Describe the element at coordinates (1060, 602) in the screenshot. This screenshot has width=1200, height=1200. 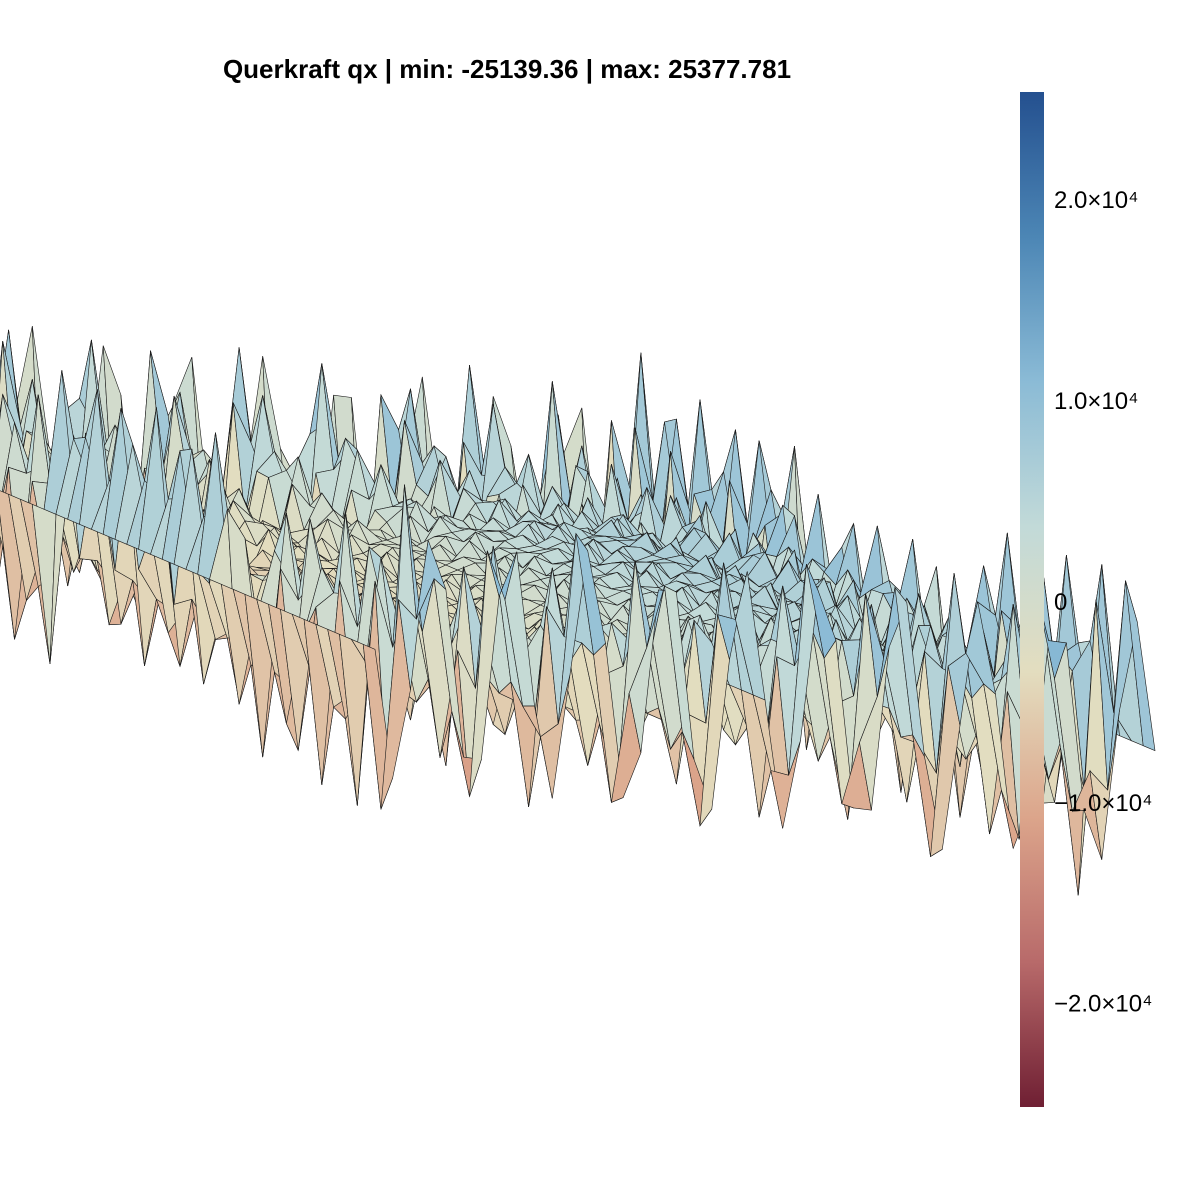
I see `colorbar-tick-label: 0` at that location.